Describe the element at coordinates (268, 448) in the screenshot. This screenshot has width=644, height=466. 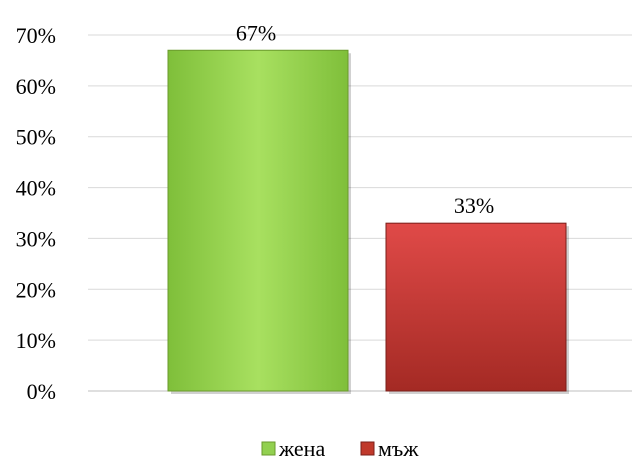
I see `legend-swatch-zhena` at that location.